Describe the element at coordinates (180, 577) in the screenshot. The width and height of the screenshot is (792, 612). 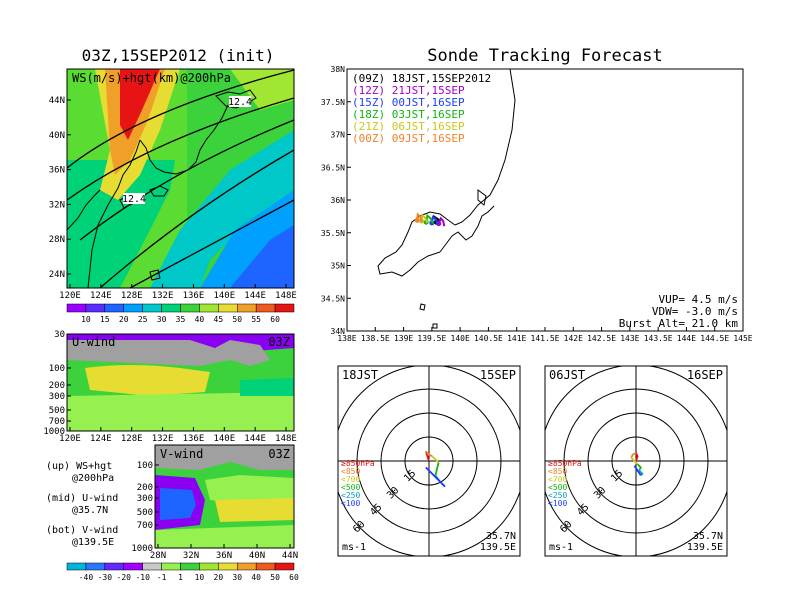
I see `v-colorbar-label: 1` at that location.